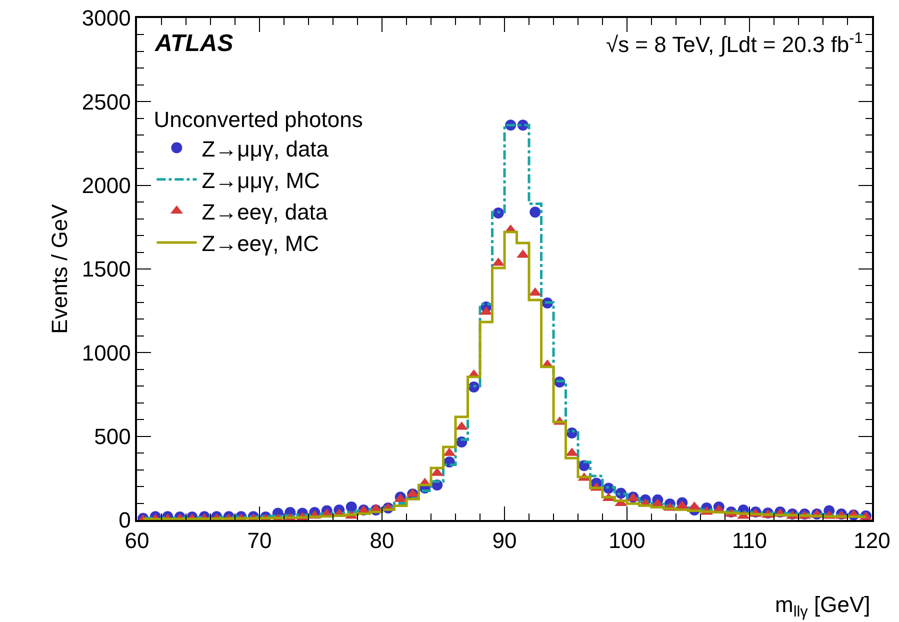 The height and width of the screenshot is (622, 899). What do you see at coordinates (106, 101) in the screenshot?
I see `y-tick-label: 2500` at bounding box center [106, 101].